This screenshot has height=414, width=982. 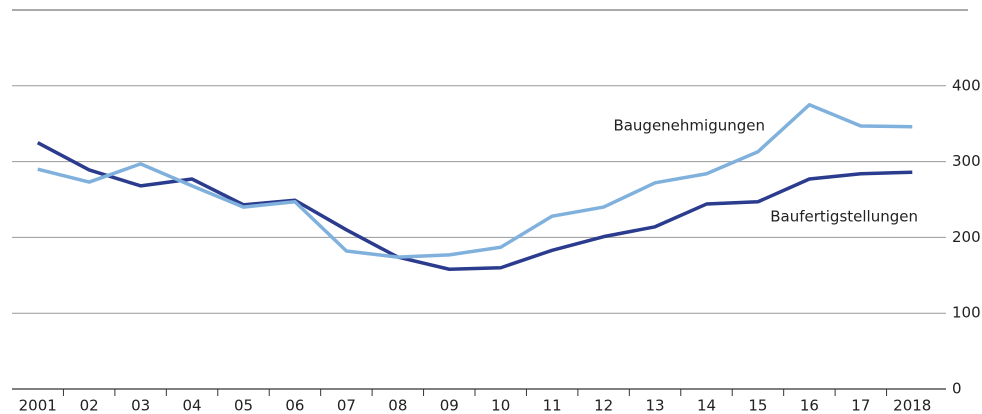 I want to click on x-tick-label: 16, so click(x=809, y=405).